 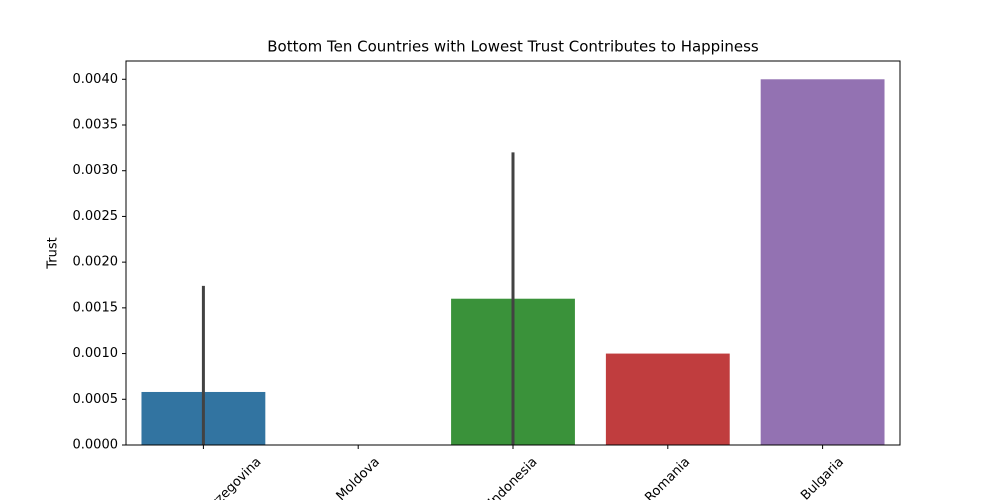 What do you see at coordinates (53, 253) in the screenshot?
I see `y-axis-label: Trust` at bounding box center [53, 253].